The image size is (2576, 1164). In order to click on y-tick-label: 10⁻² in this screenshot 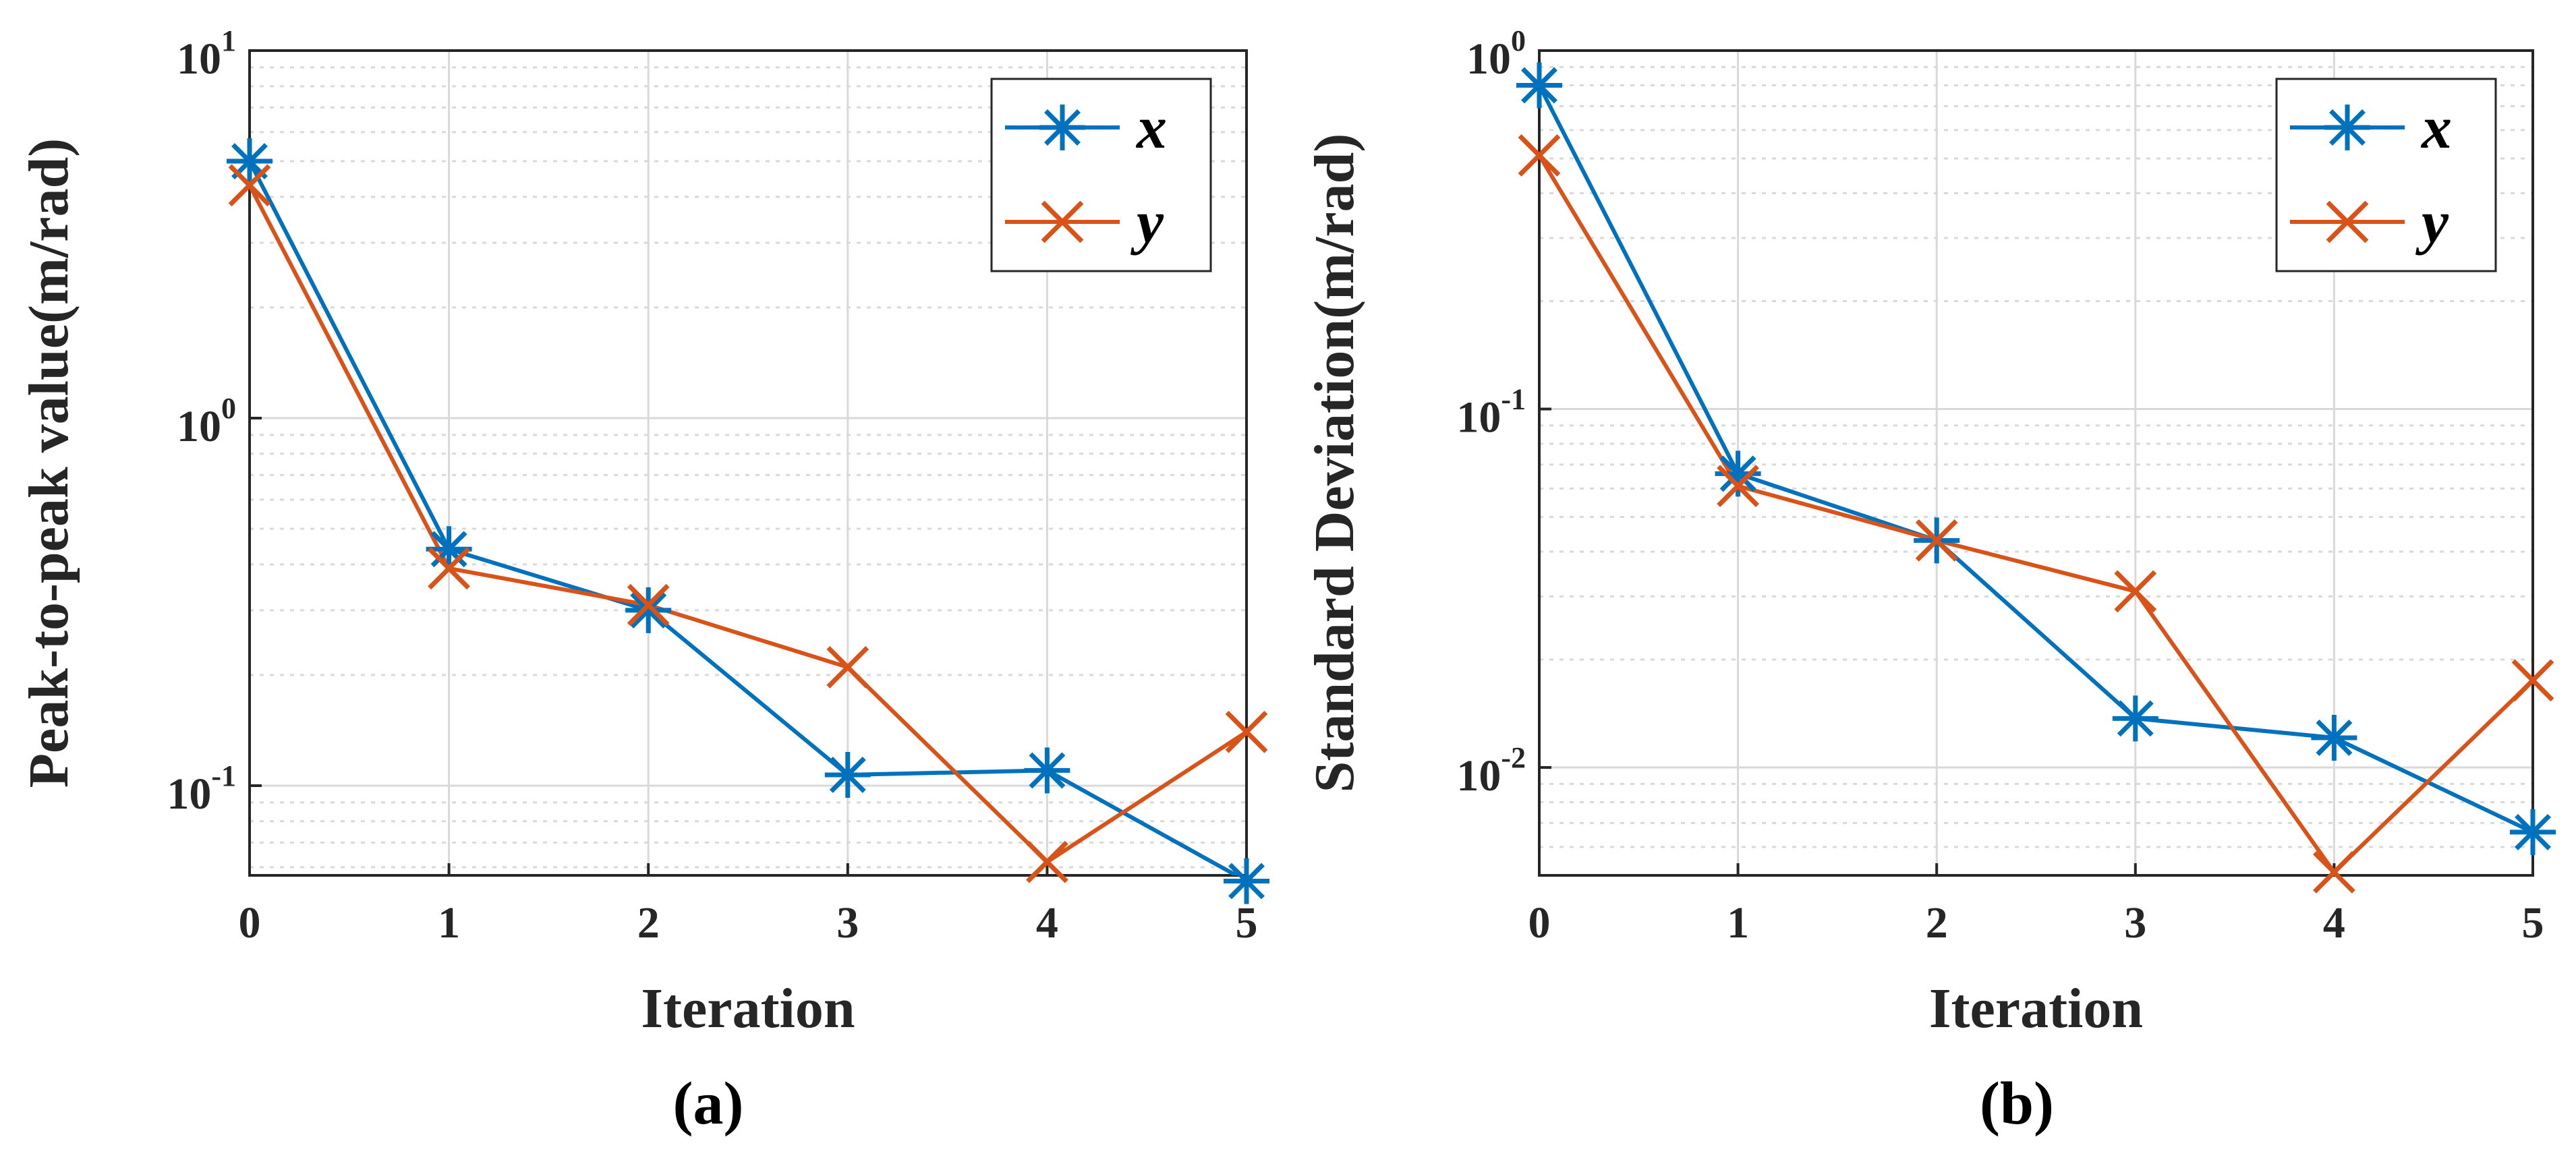, I will do `click(1491, 771)`.